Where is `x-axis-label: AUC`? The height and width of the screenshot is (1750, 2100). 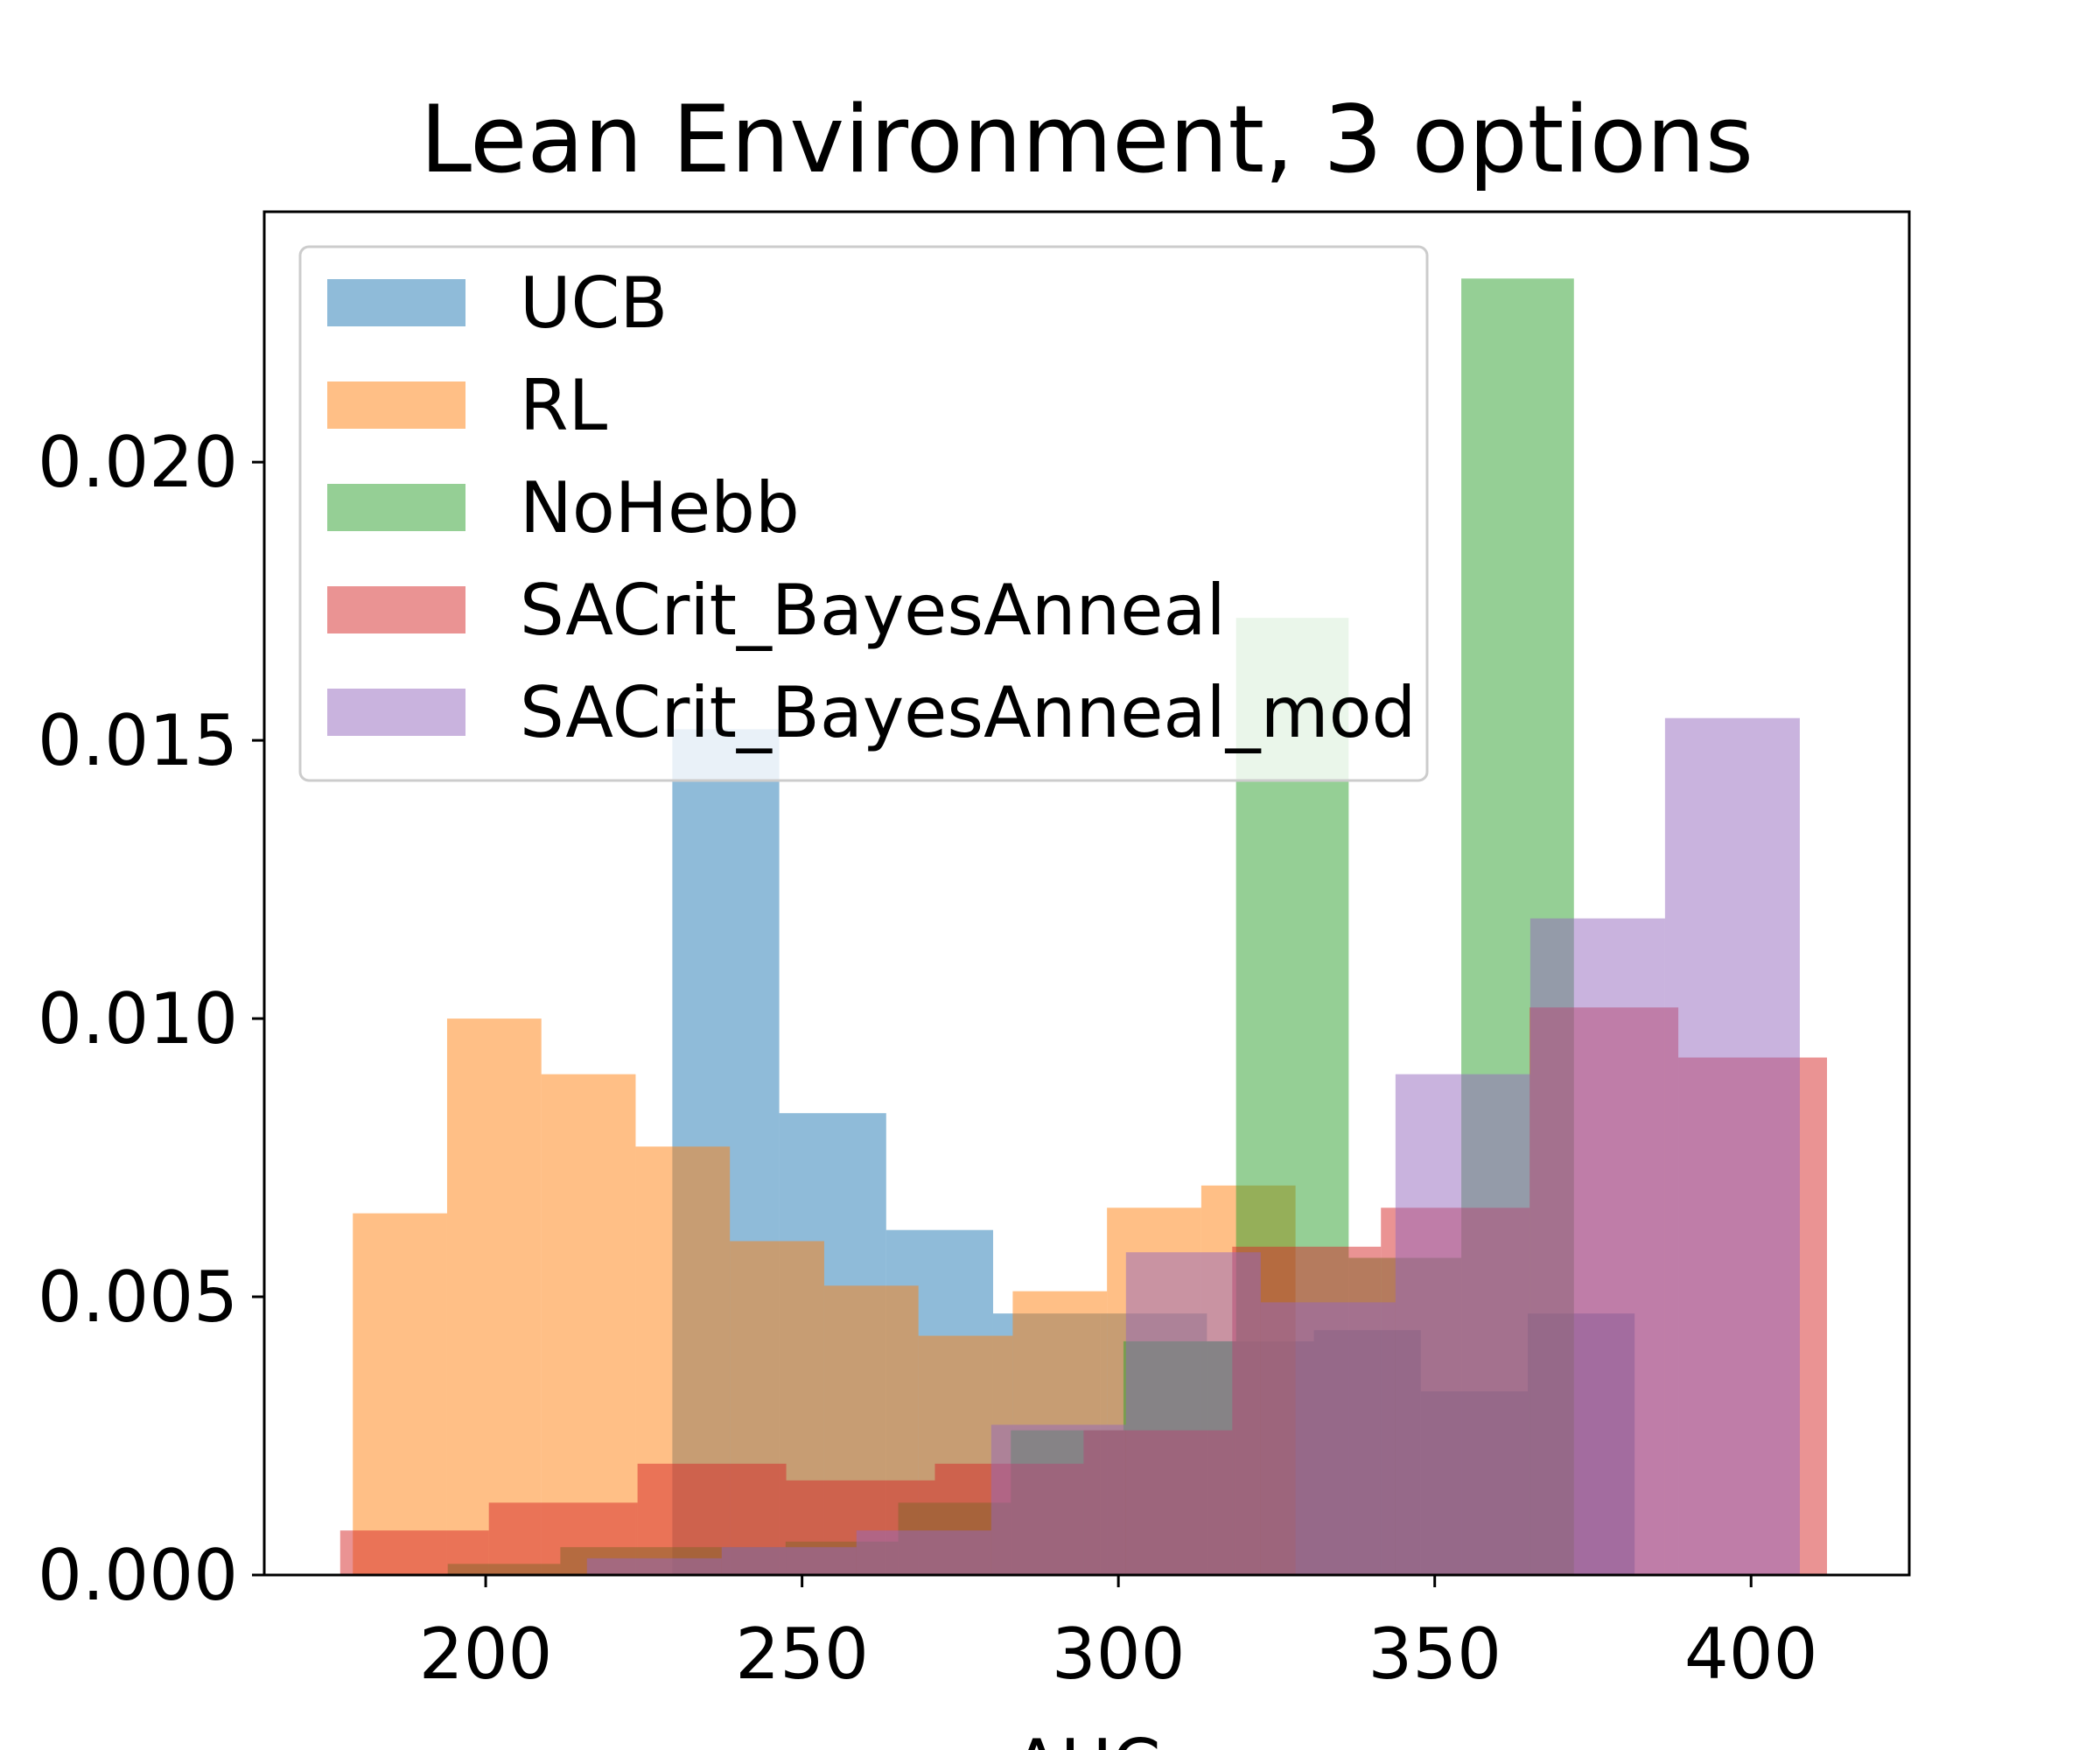 x-axis-label: AUC is located at coordinates (1086, 1737).